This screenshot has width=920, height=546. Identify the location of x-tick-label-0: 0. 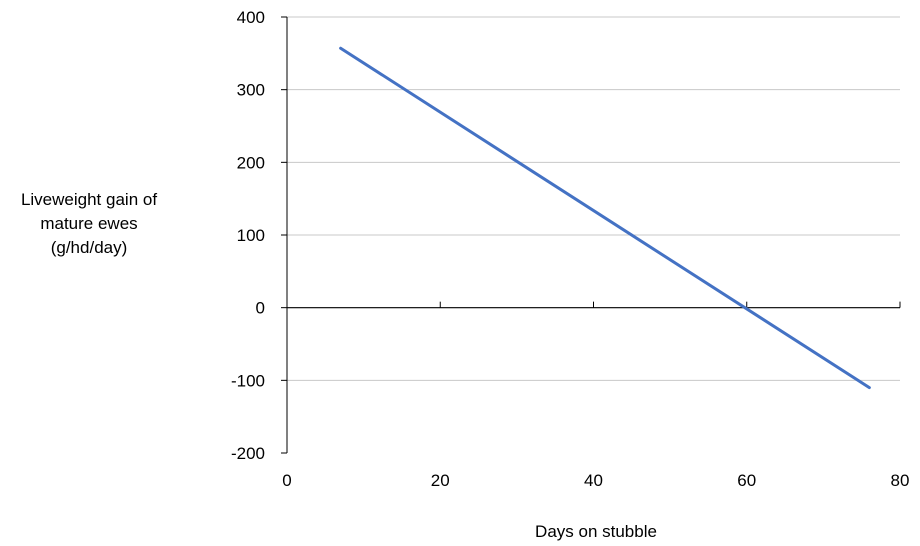
(286, 480).